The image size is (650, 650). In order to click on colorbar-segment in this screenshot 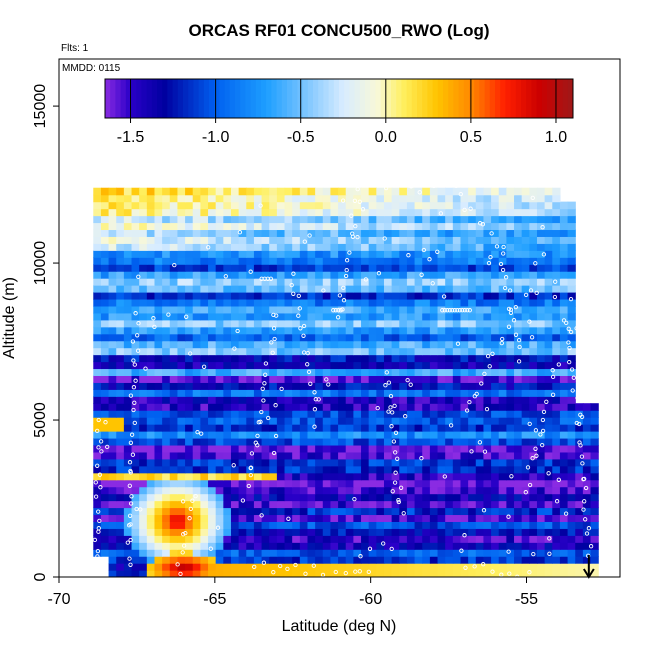, I will do `click(243, 98)`.